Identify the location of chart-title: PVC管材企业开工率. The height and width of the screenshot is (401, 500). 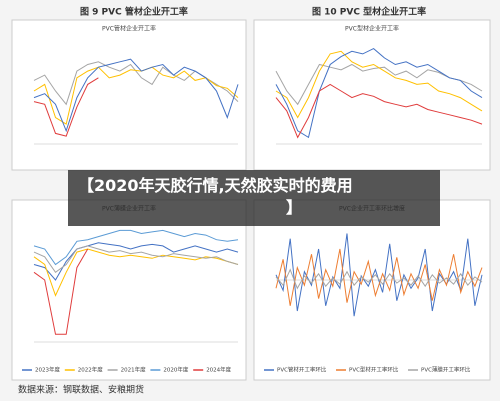
(129, 29).